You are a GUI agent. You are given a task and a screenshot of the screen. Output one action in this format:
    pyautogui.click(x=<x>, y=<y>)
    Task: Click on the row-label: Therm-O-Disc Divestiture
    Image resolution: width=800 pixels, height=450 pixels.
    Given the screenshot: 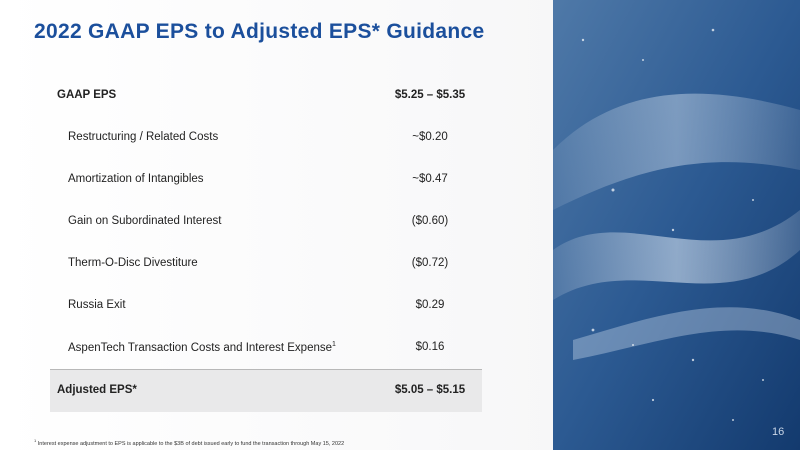 What is the action you would take?
    pyautogui.click(x=133, y=263)
    